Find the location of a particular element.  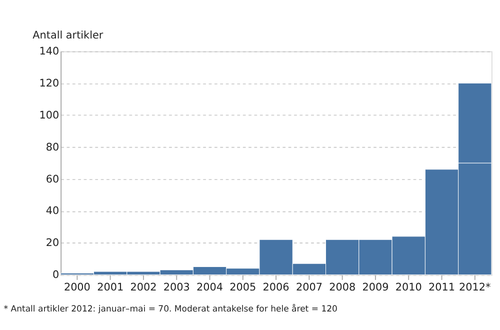

y-tick-label: 40 is located at coordinates (53, 211).